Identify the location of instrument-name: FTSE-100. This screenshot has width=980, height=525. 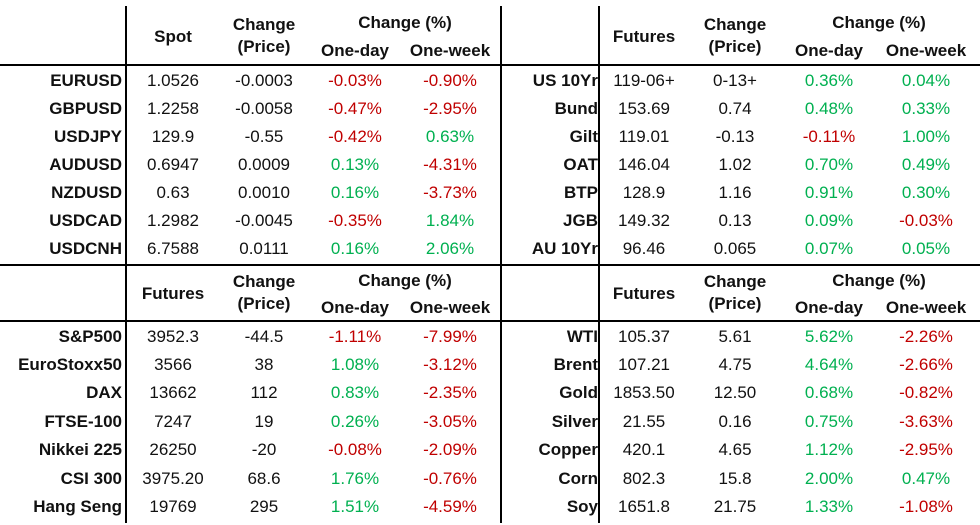
(83, 421).